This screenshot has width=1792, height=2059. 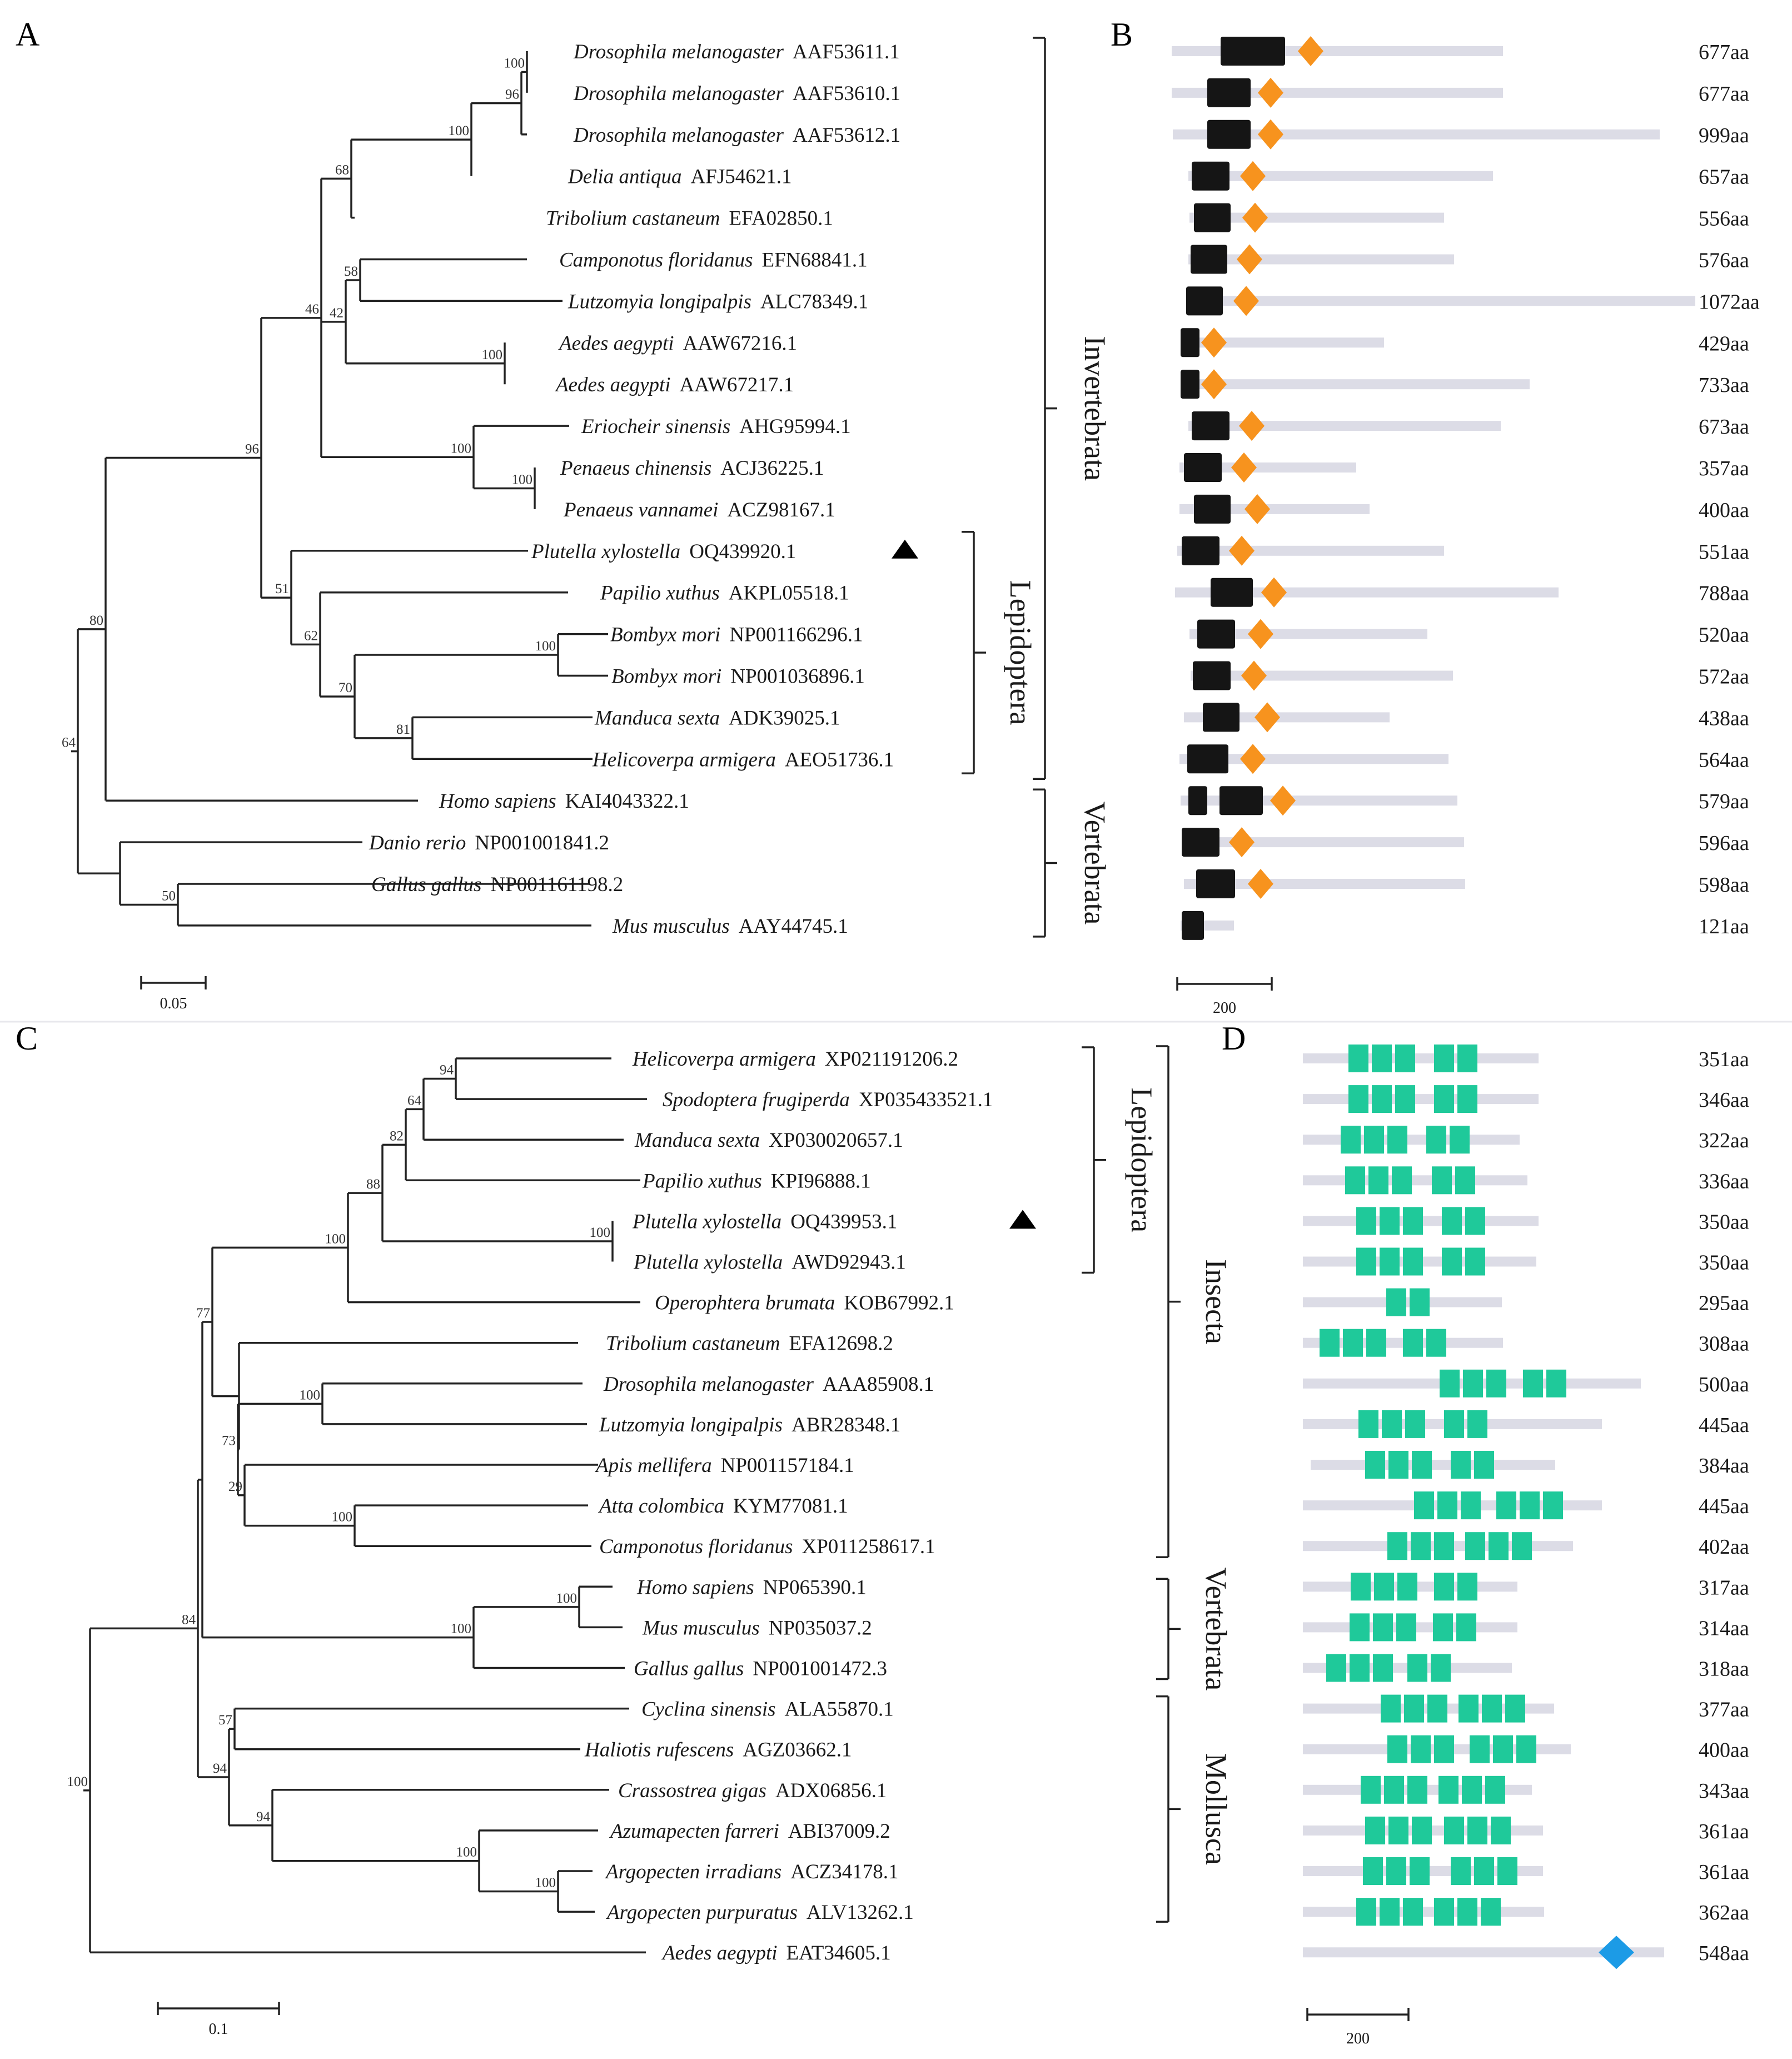 What do you see at coordinates (27, 1038) in the screenshot?
I see `panel-label-c: C` at bounding box center [27, 1038].